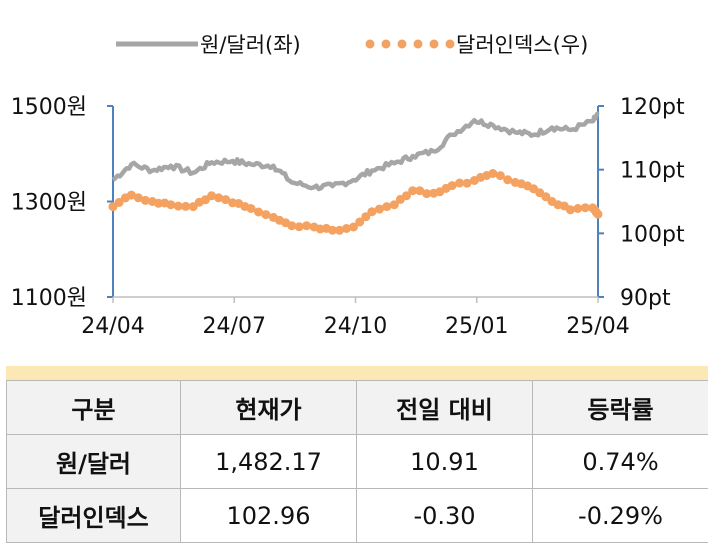 The width and height of the screenshot is (708, 544). I want to click on table-row: 달러인덱스 102.96 -0.30 -0.29%, so click(357, 515).